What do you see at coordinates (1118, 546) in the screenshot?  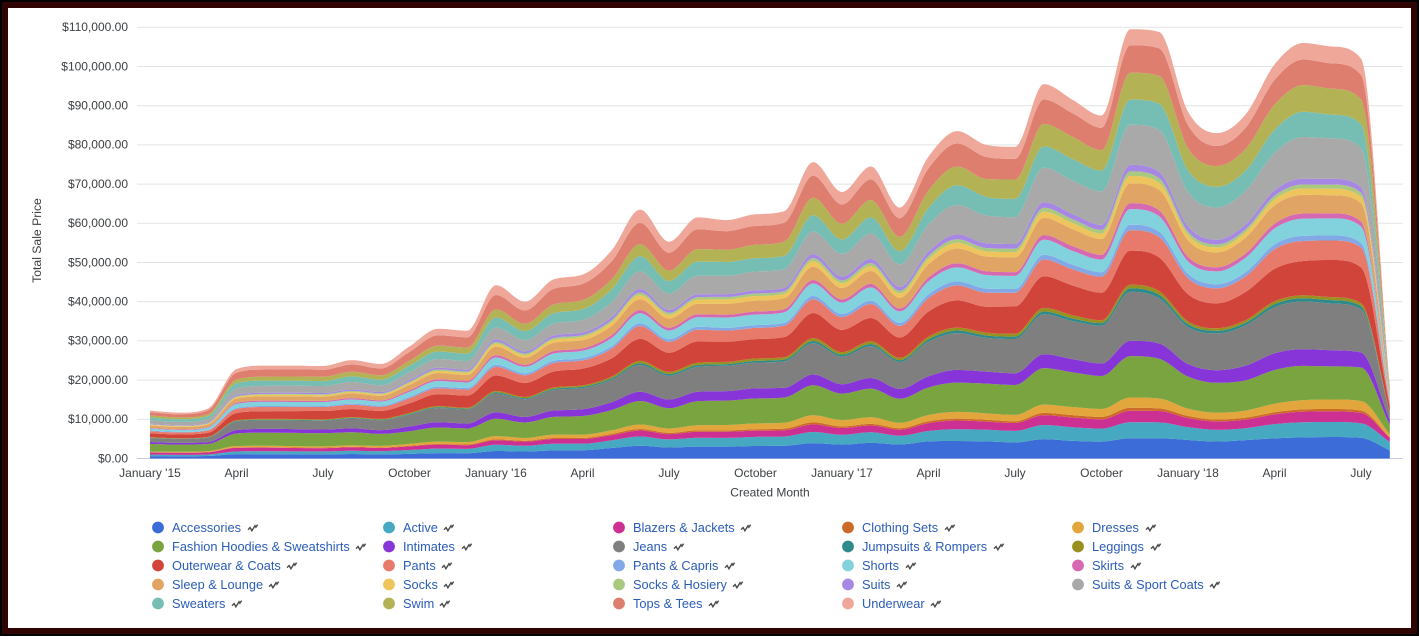 I see `svg-text: Leggings` at bounding box center [1118, 546].